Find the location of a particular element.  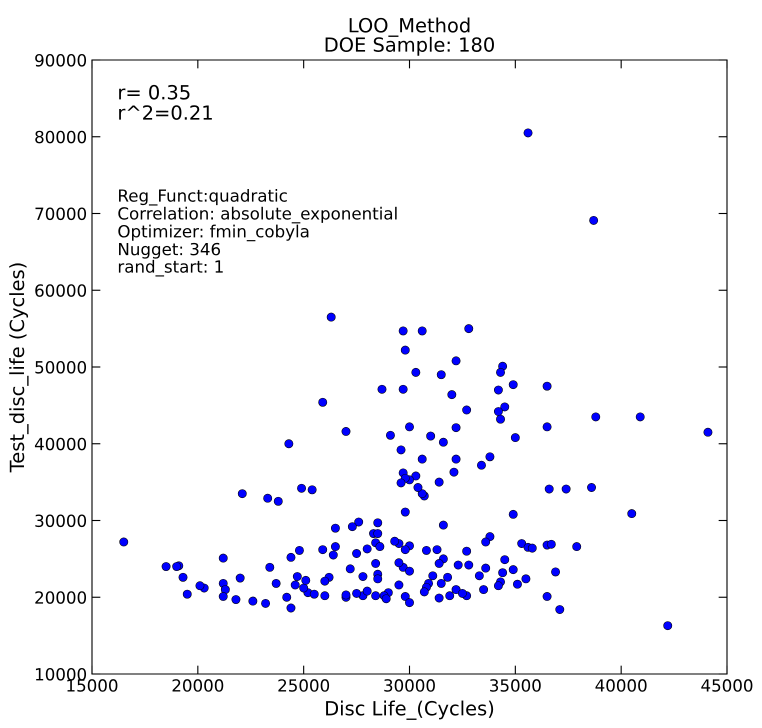

x-tick-label: 40000 is located at coordinates (621, 685).